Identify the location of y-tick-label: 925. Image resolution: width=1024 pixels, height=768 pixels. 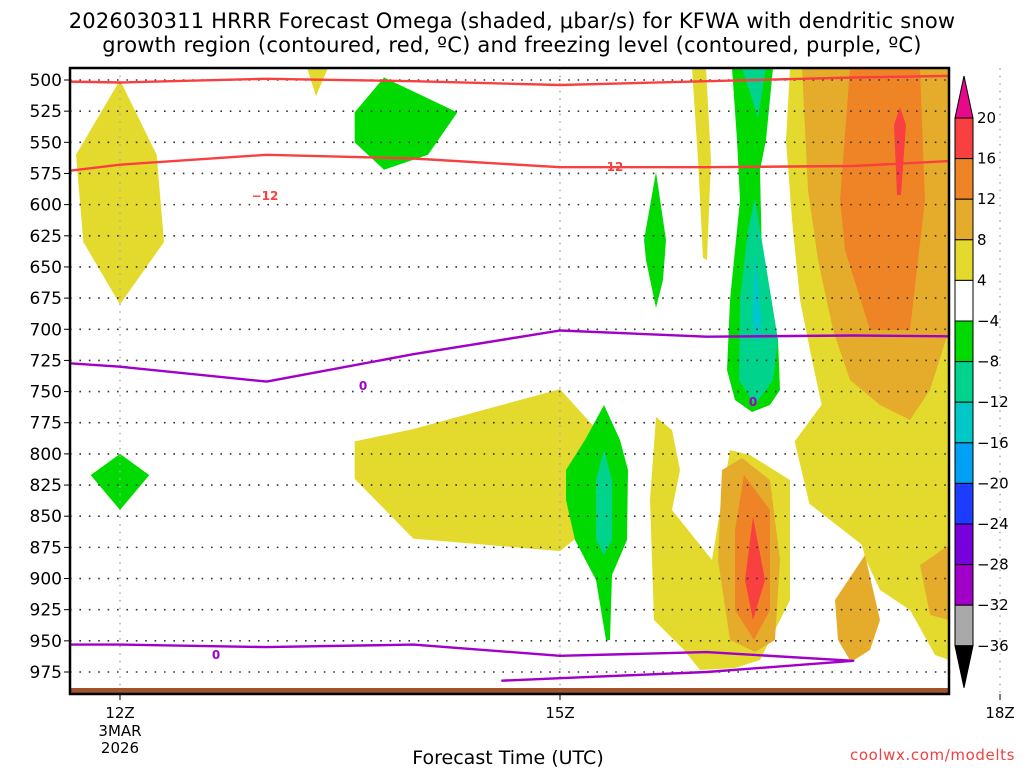
(46, 611).